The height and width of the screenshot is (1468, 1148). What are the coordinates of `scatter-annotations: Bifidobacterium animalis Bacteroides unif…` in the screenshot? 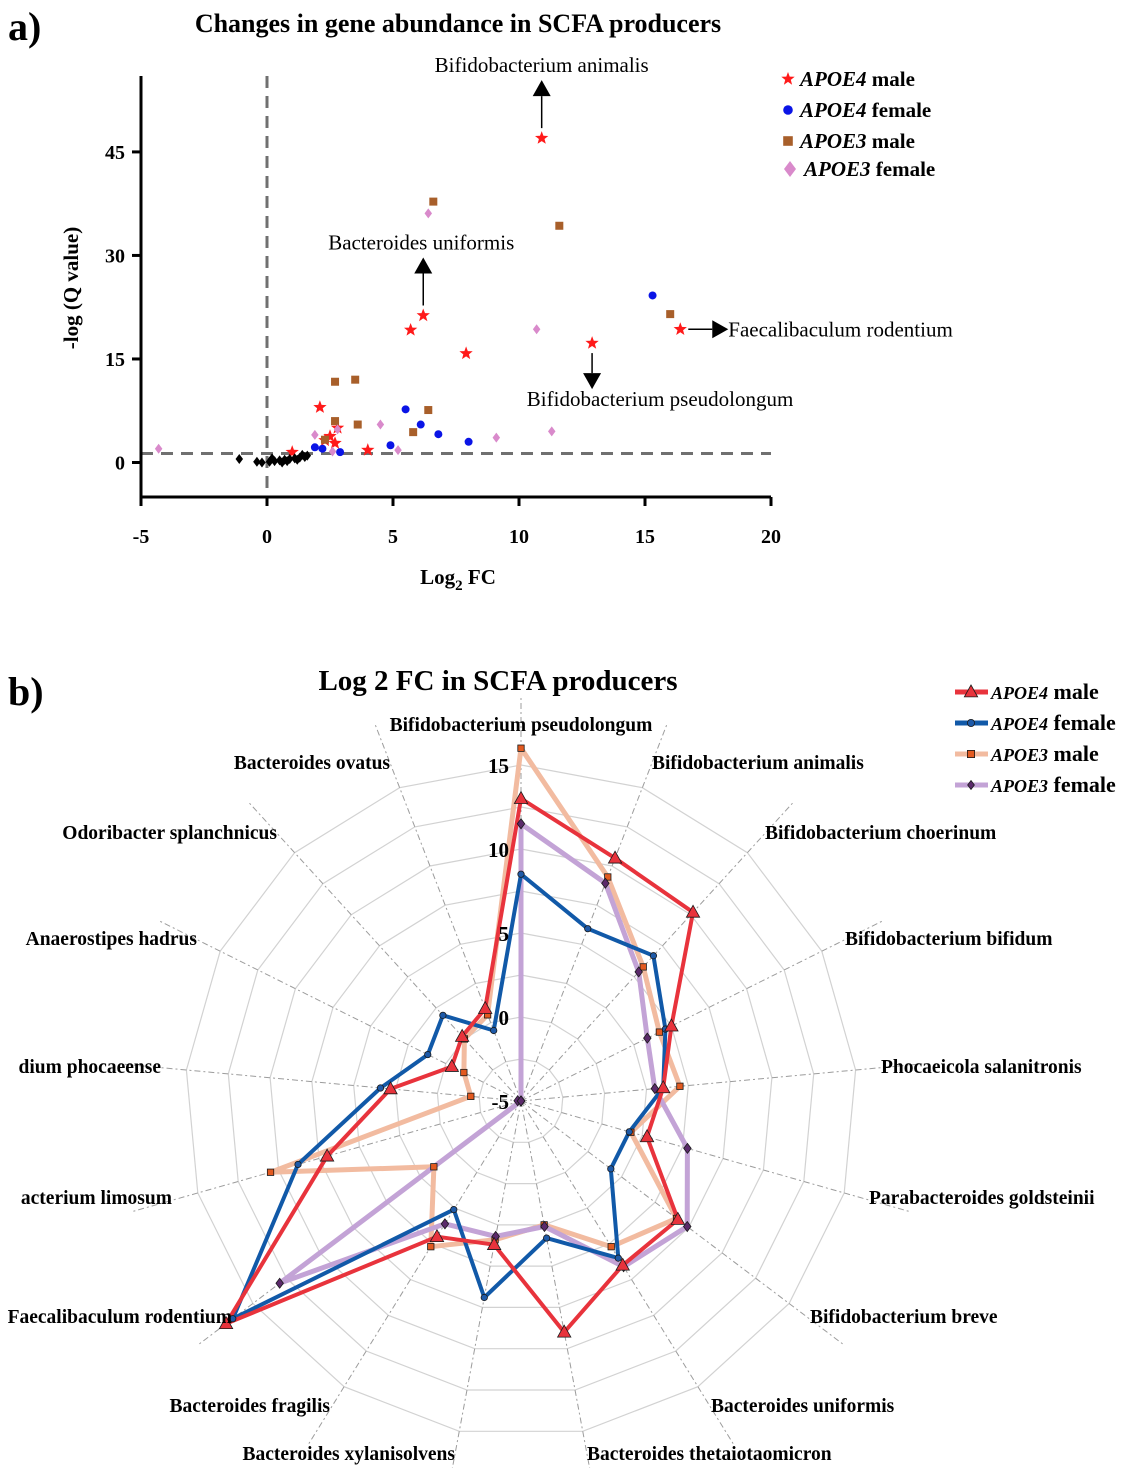 It's located at (640, 232).